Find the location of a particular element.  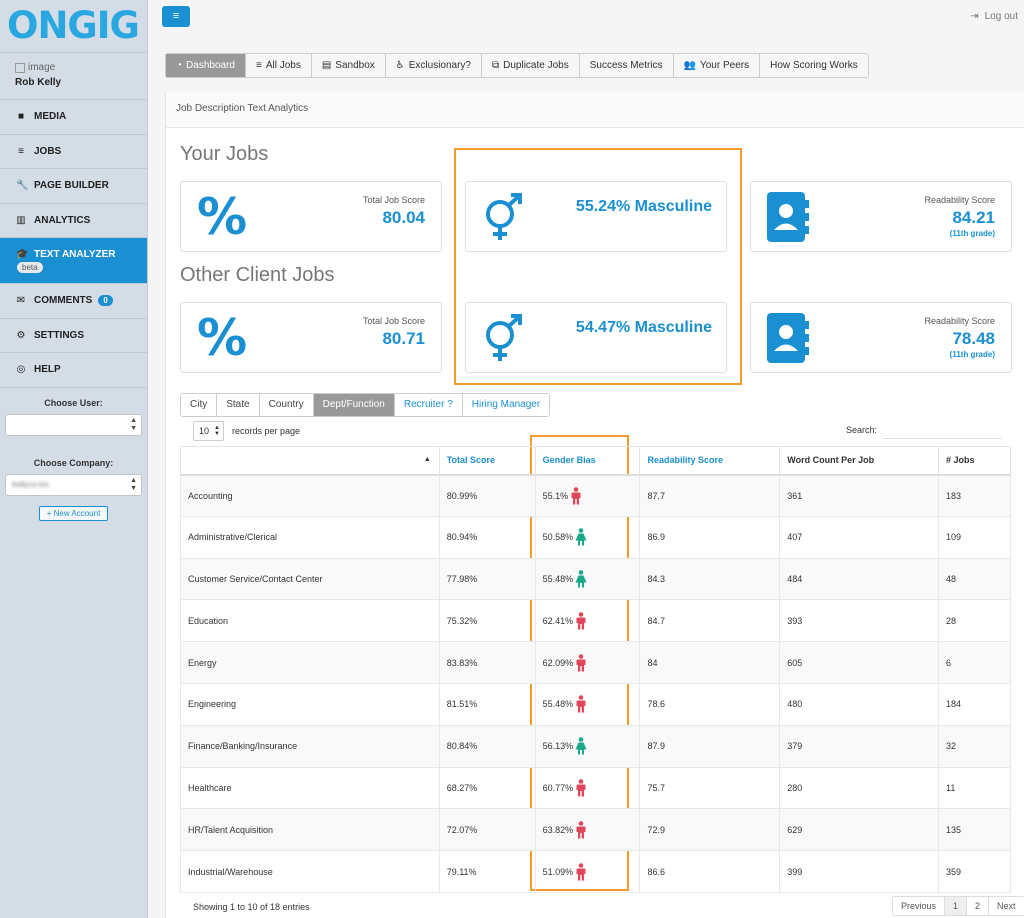

menu-toggle-button: ≡ is located at coordinates (176, 16).